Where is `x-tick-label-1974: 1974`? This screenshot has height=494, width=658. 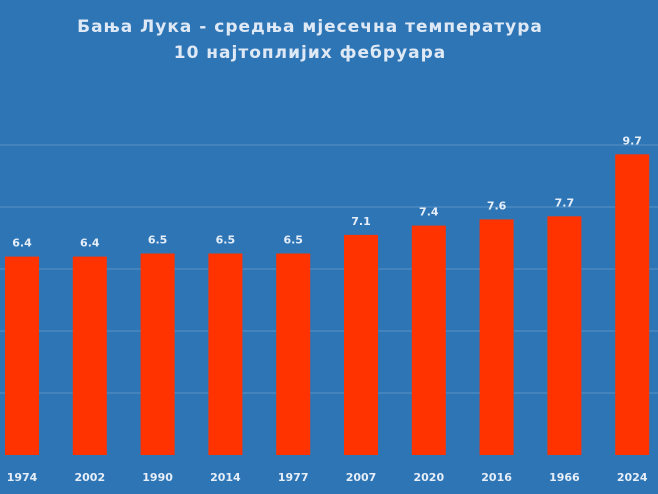 x-tick-label-1974: 1974 is located at coordinates (22, 477).